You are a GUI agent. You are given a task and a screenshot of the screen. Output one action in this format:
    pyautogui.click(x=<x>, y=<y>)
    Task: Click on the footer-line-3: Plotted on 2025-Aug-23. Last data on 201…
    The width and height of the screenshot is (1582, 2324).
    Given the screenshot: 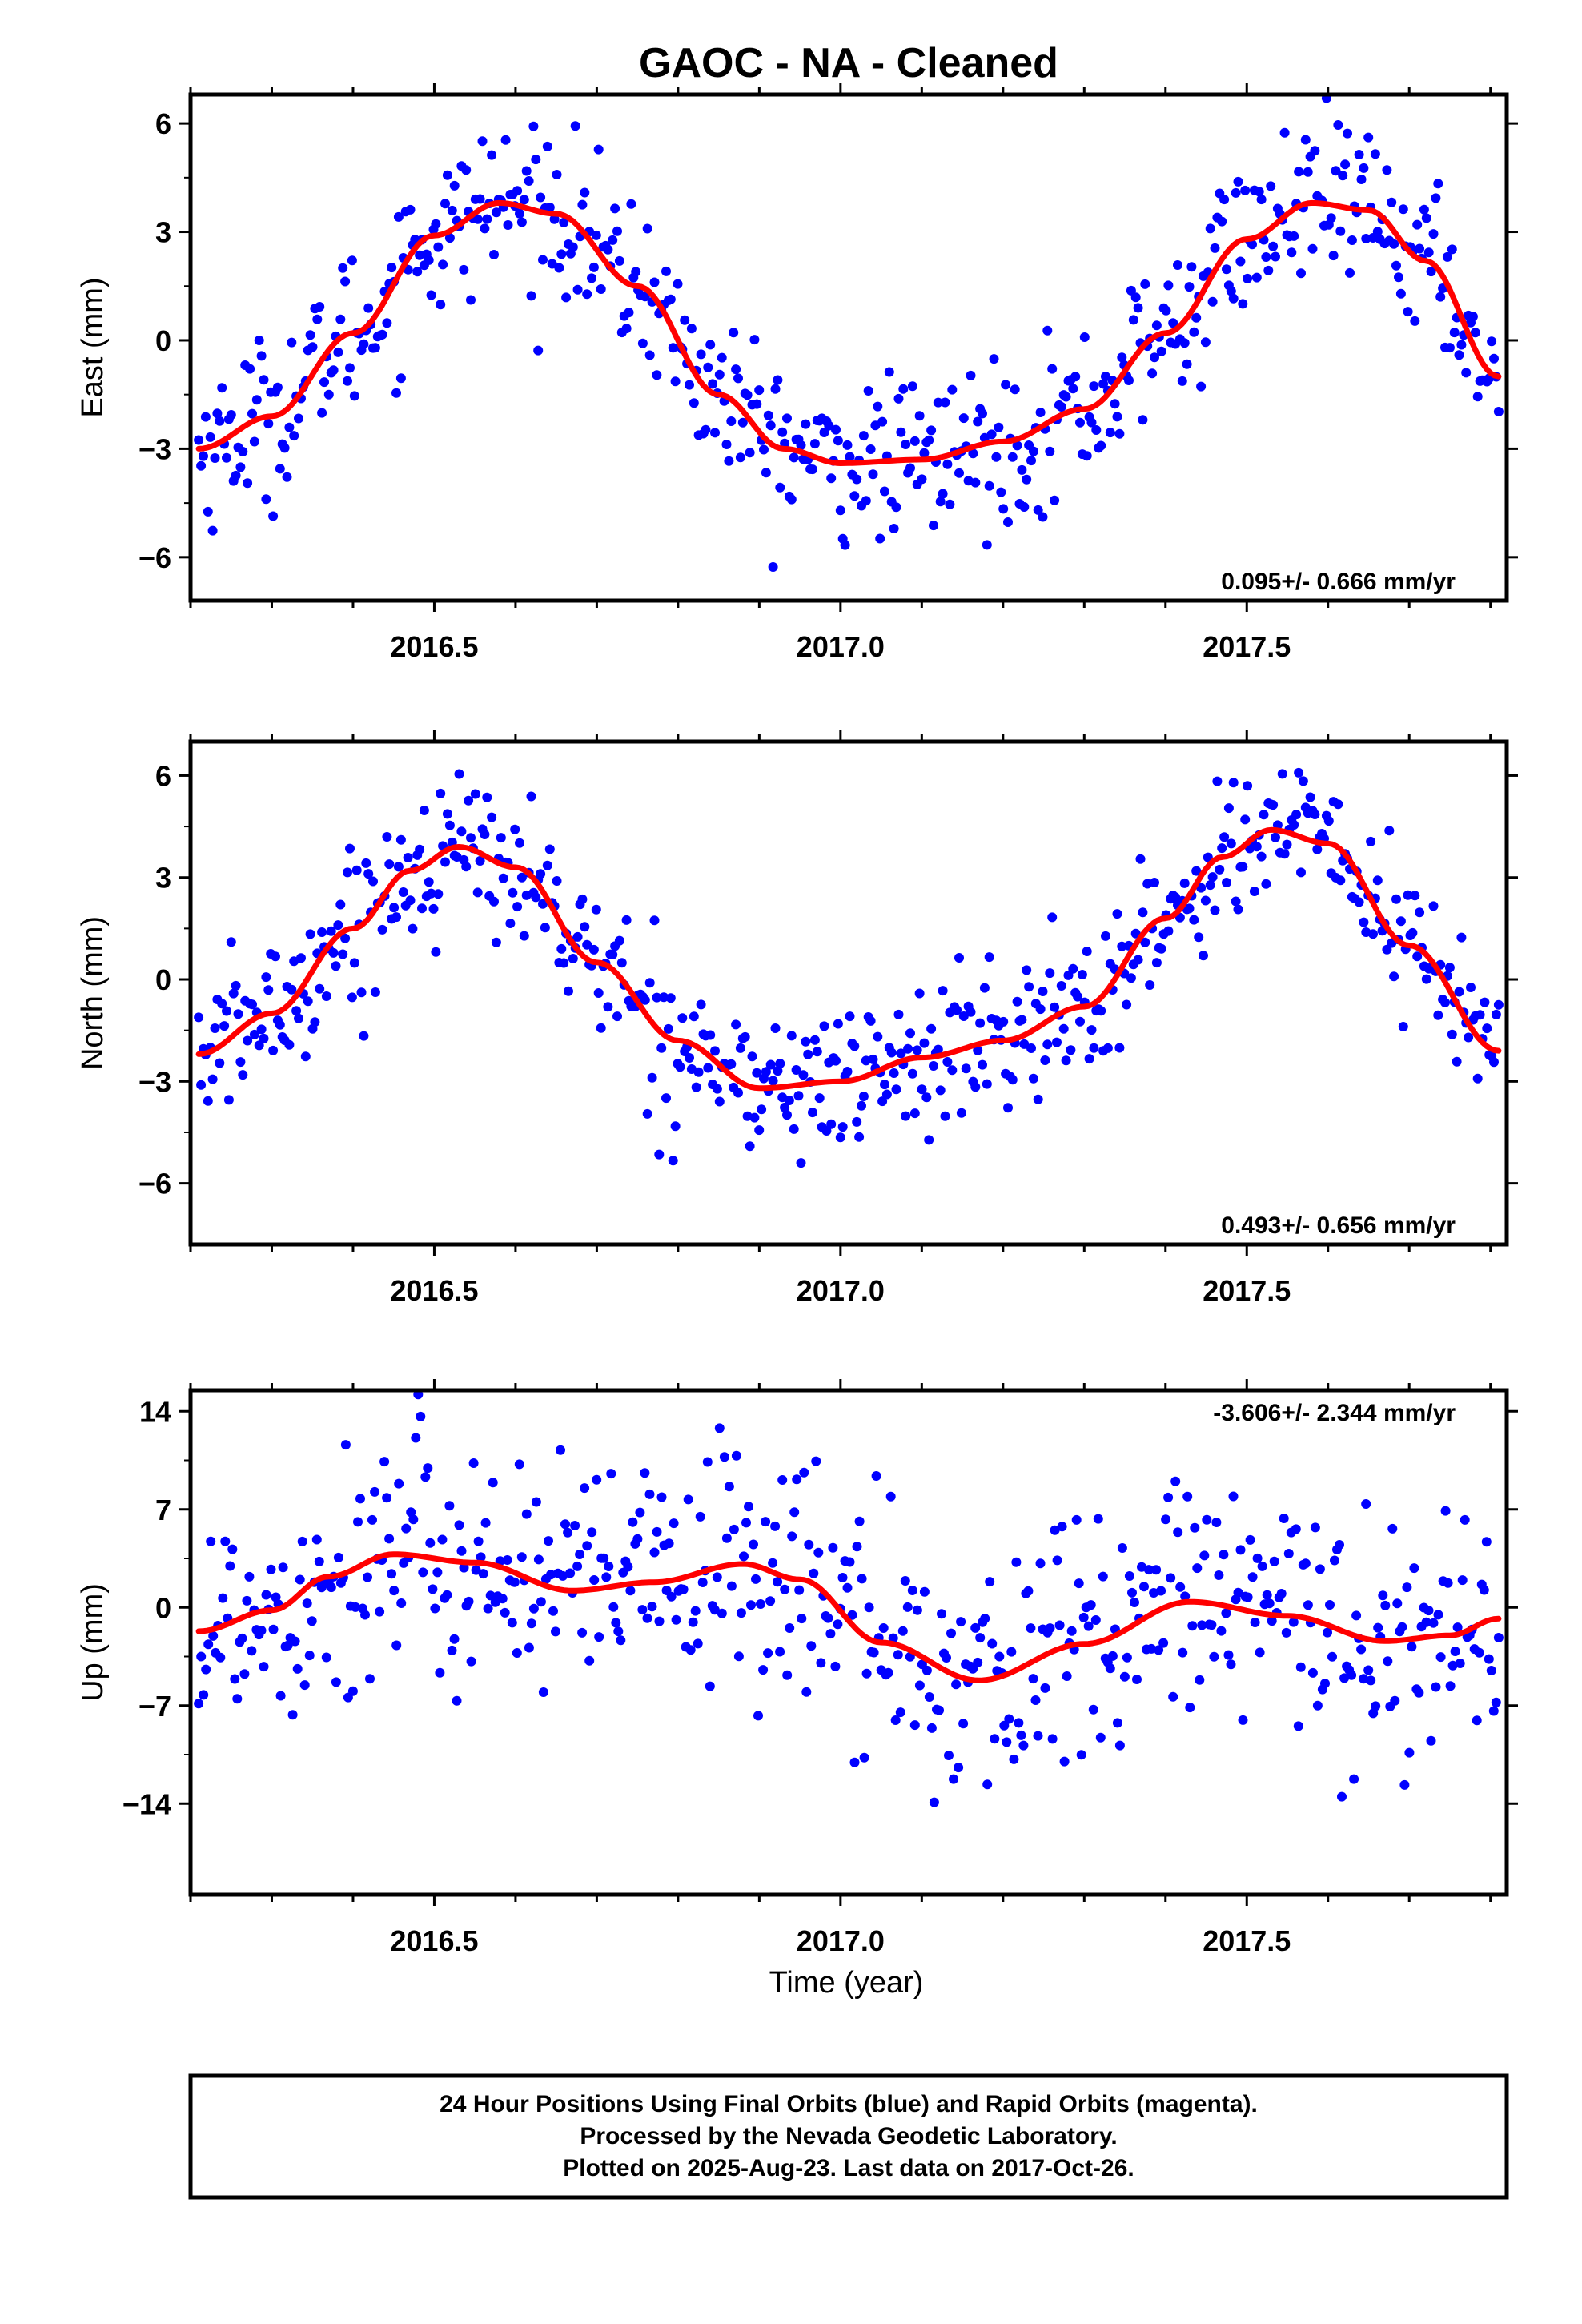 What is the action you would take?
    pyautogui.click(x=848, y=2168)
    